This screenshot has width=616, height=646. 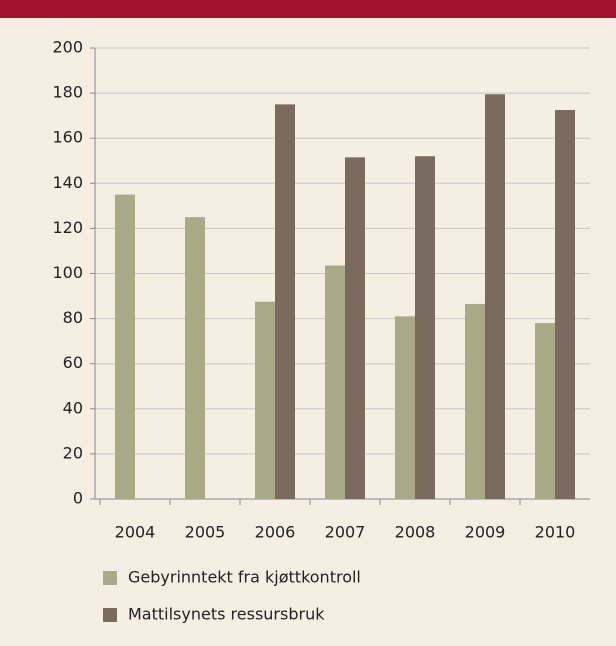 I want to click on legend-label: Mattilsynets ressursbruk, so click(x=226, y=614).